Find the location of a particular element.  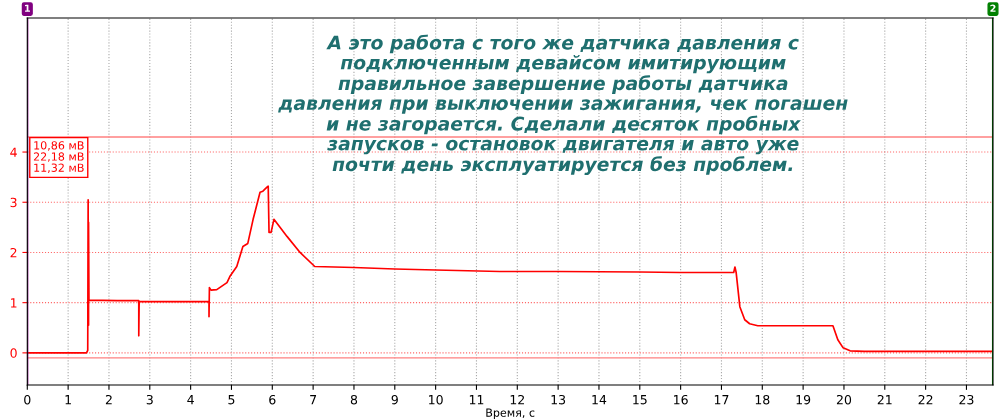

annotation: 10,86 мВ is located at coordinates (59, 146).